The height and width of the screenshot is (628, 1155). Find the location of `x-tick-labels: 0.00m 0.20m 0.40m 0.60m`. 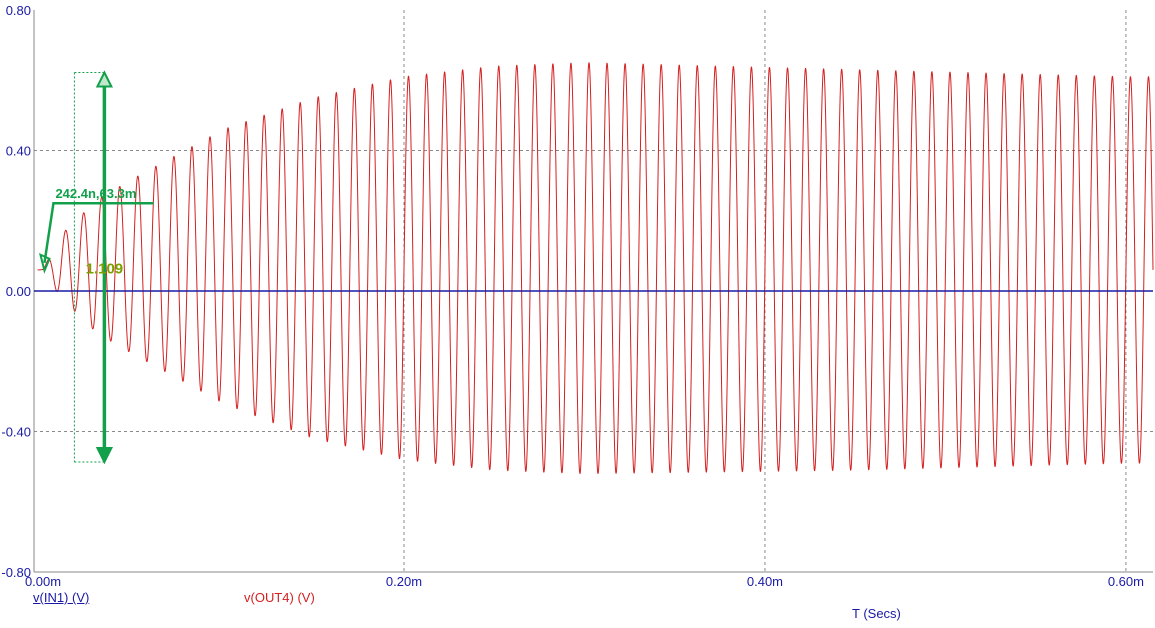

x-tick-labels: 0.00m 0.20m 0.40m 0.60m is located at coordinates (584, 581).